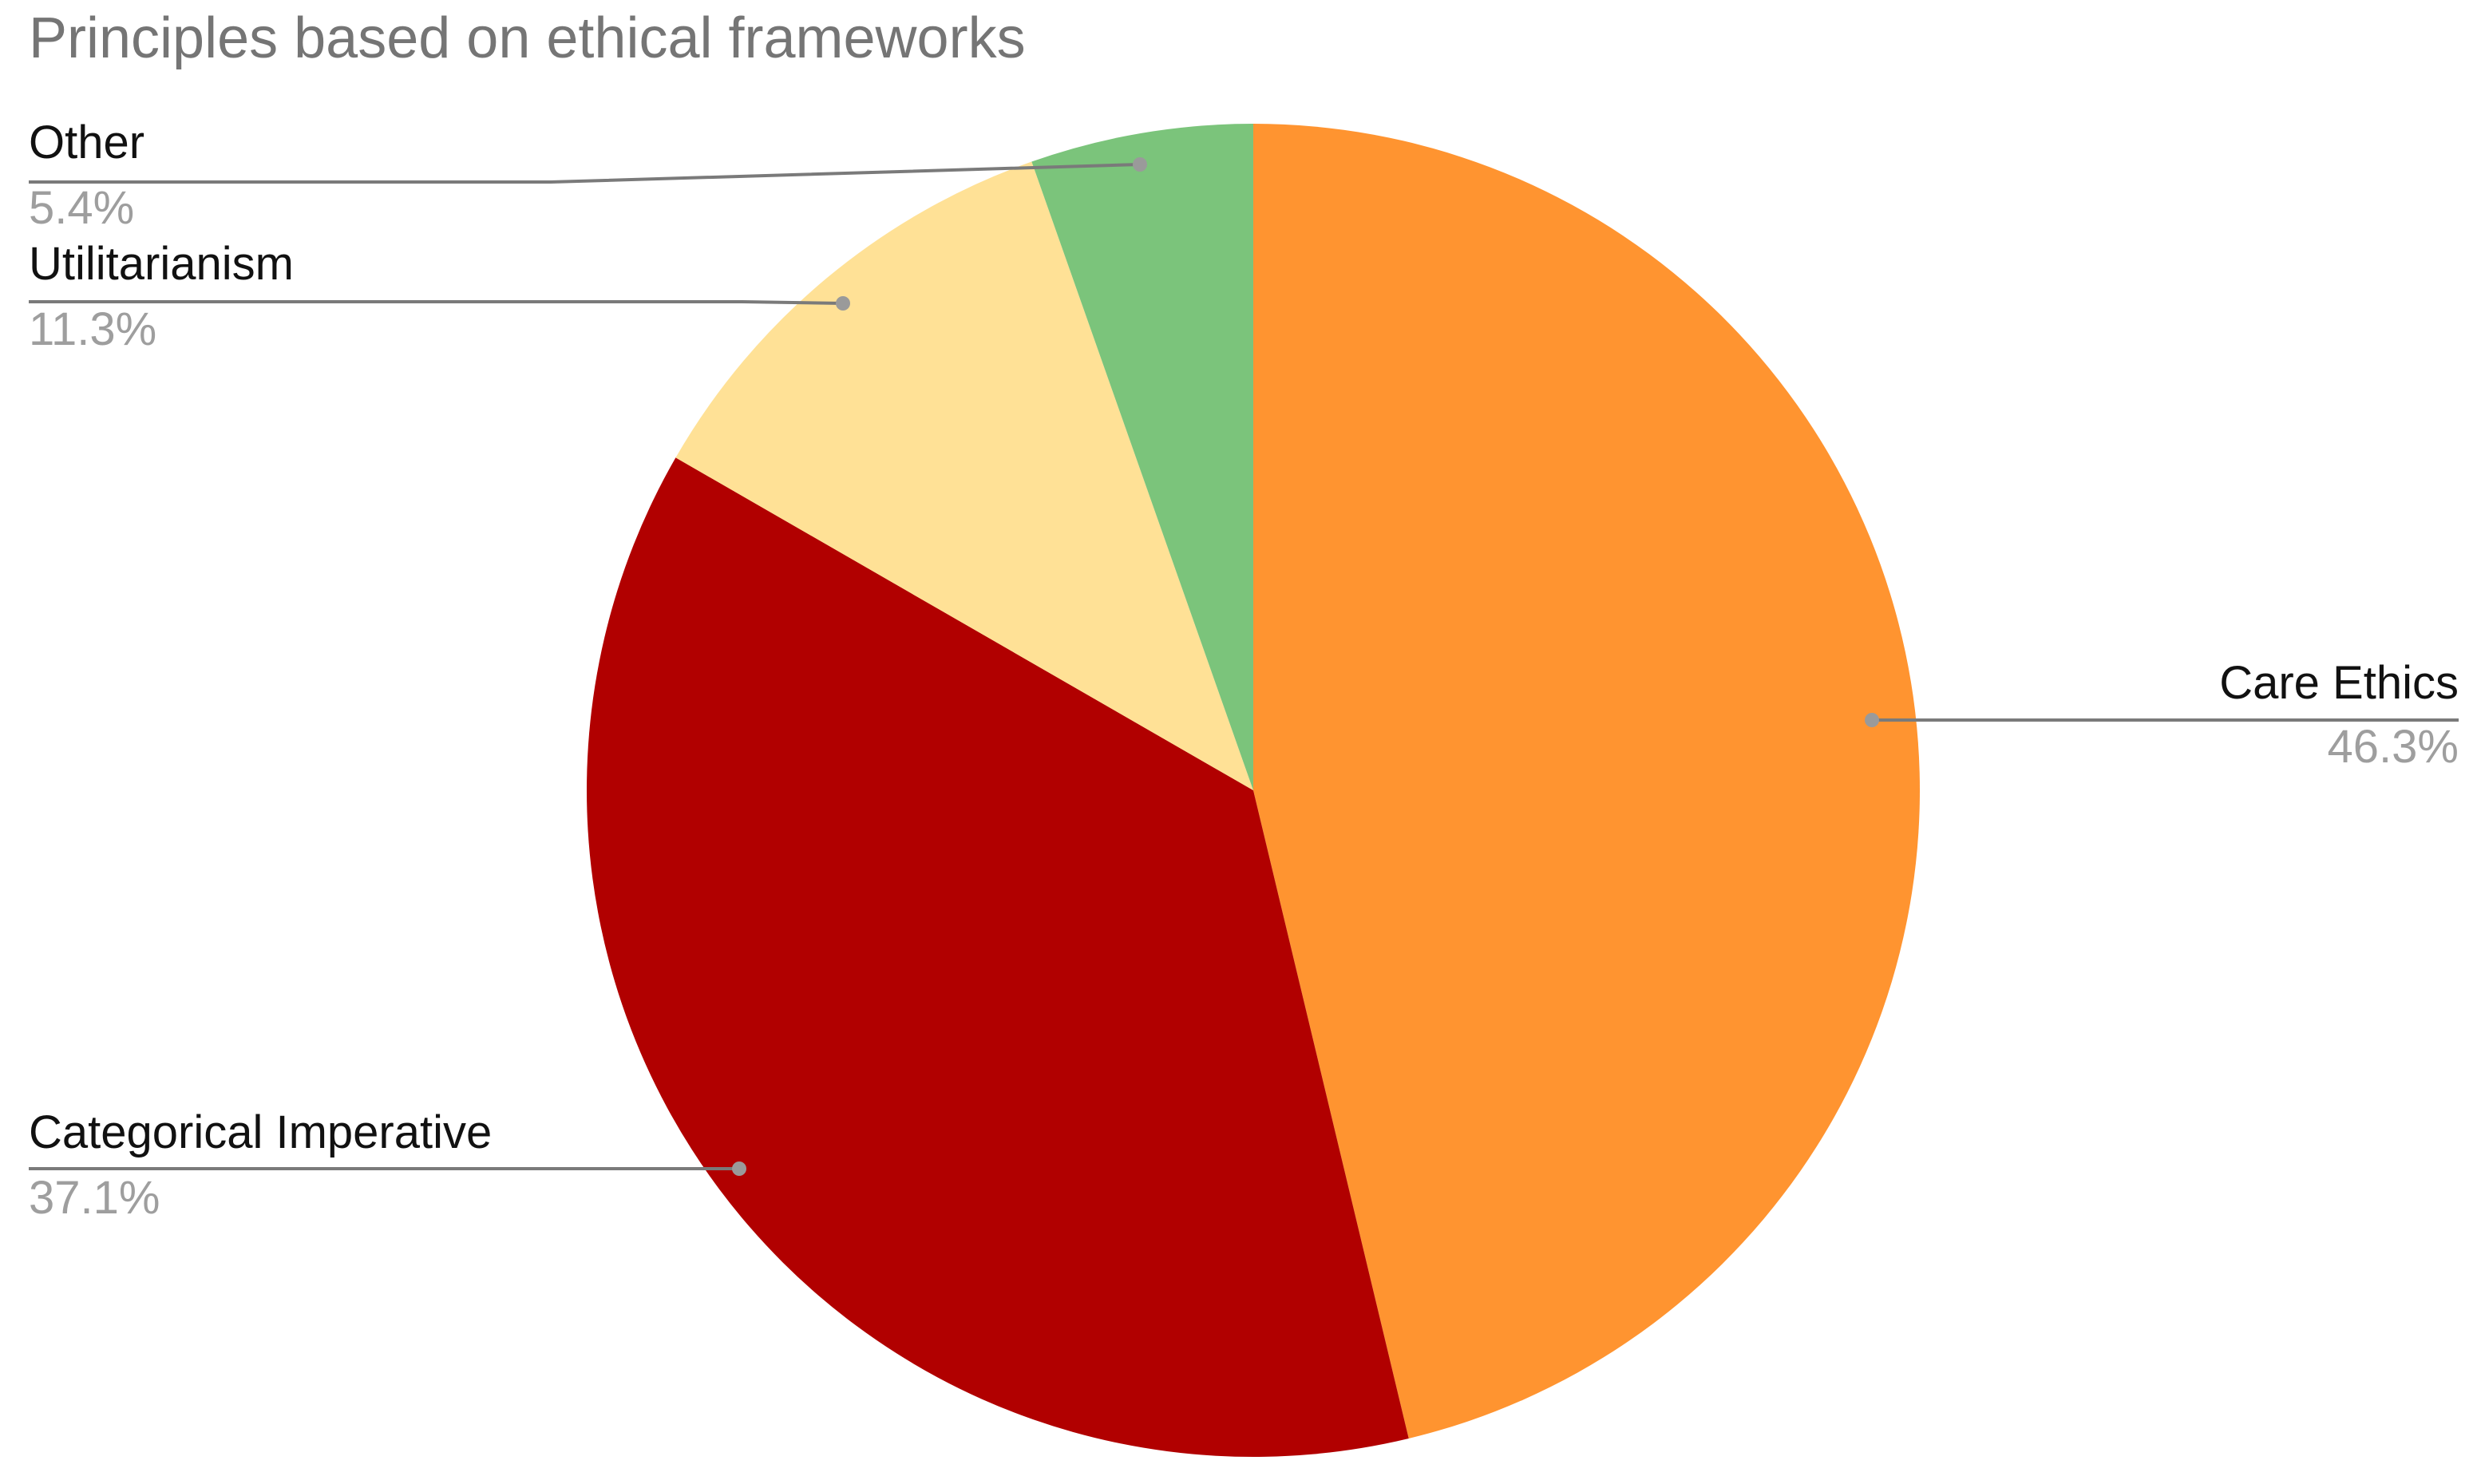  What do you see at coordinates (81, 208) in the screenshot?
I see `slice-percent-3: 5.4%` at bounding box center [81, 208].